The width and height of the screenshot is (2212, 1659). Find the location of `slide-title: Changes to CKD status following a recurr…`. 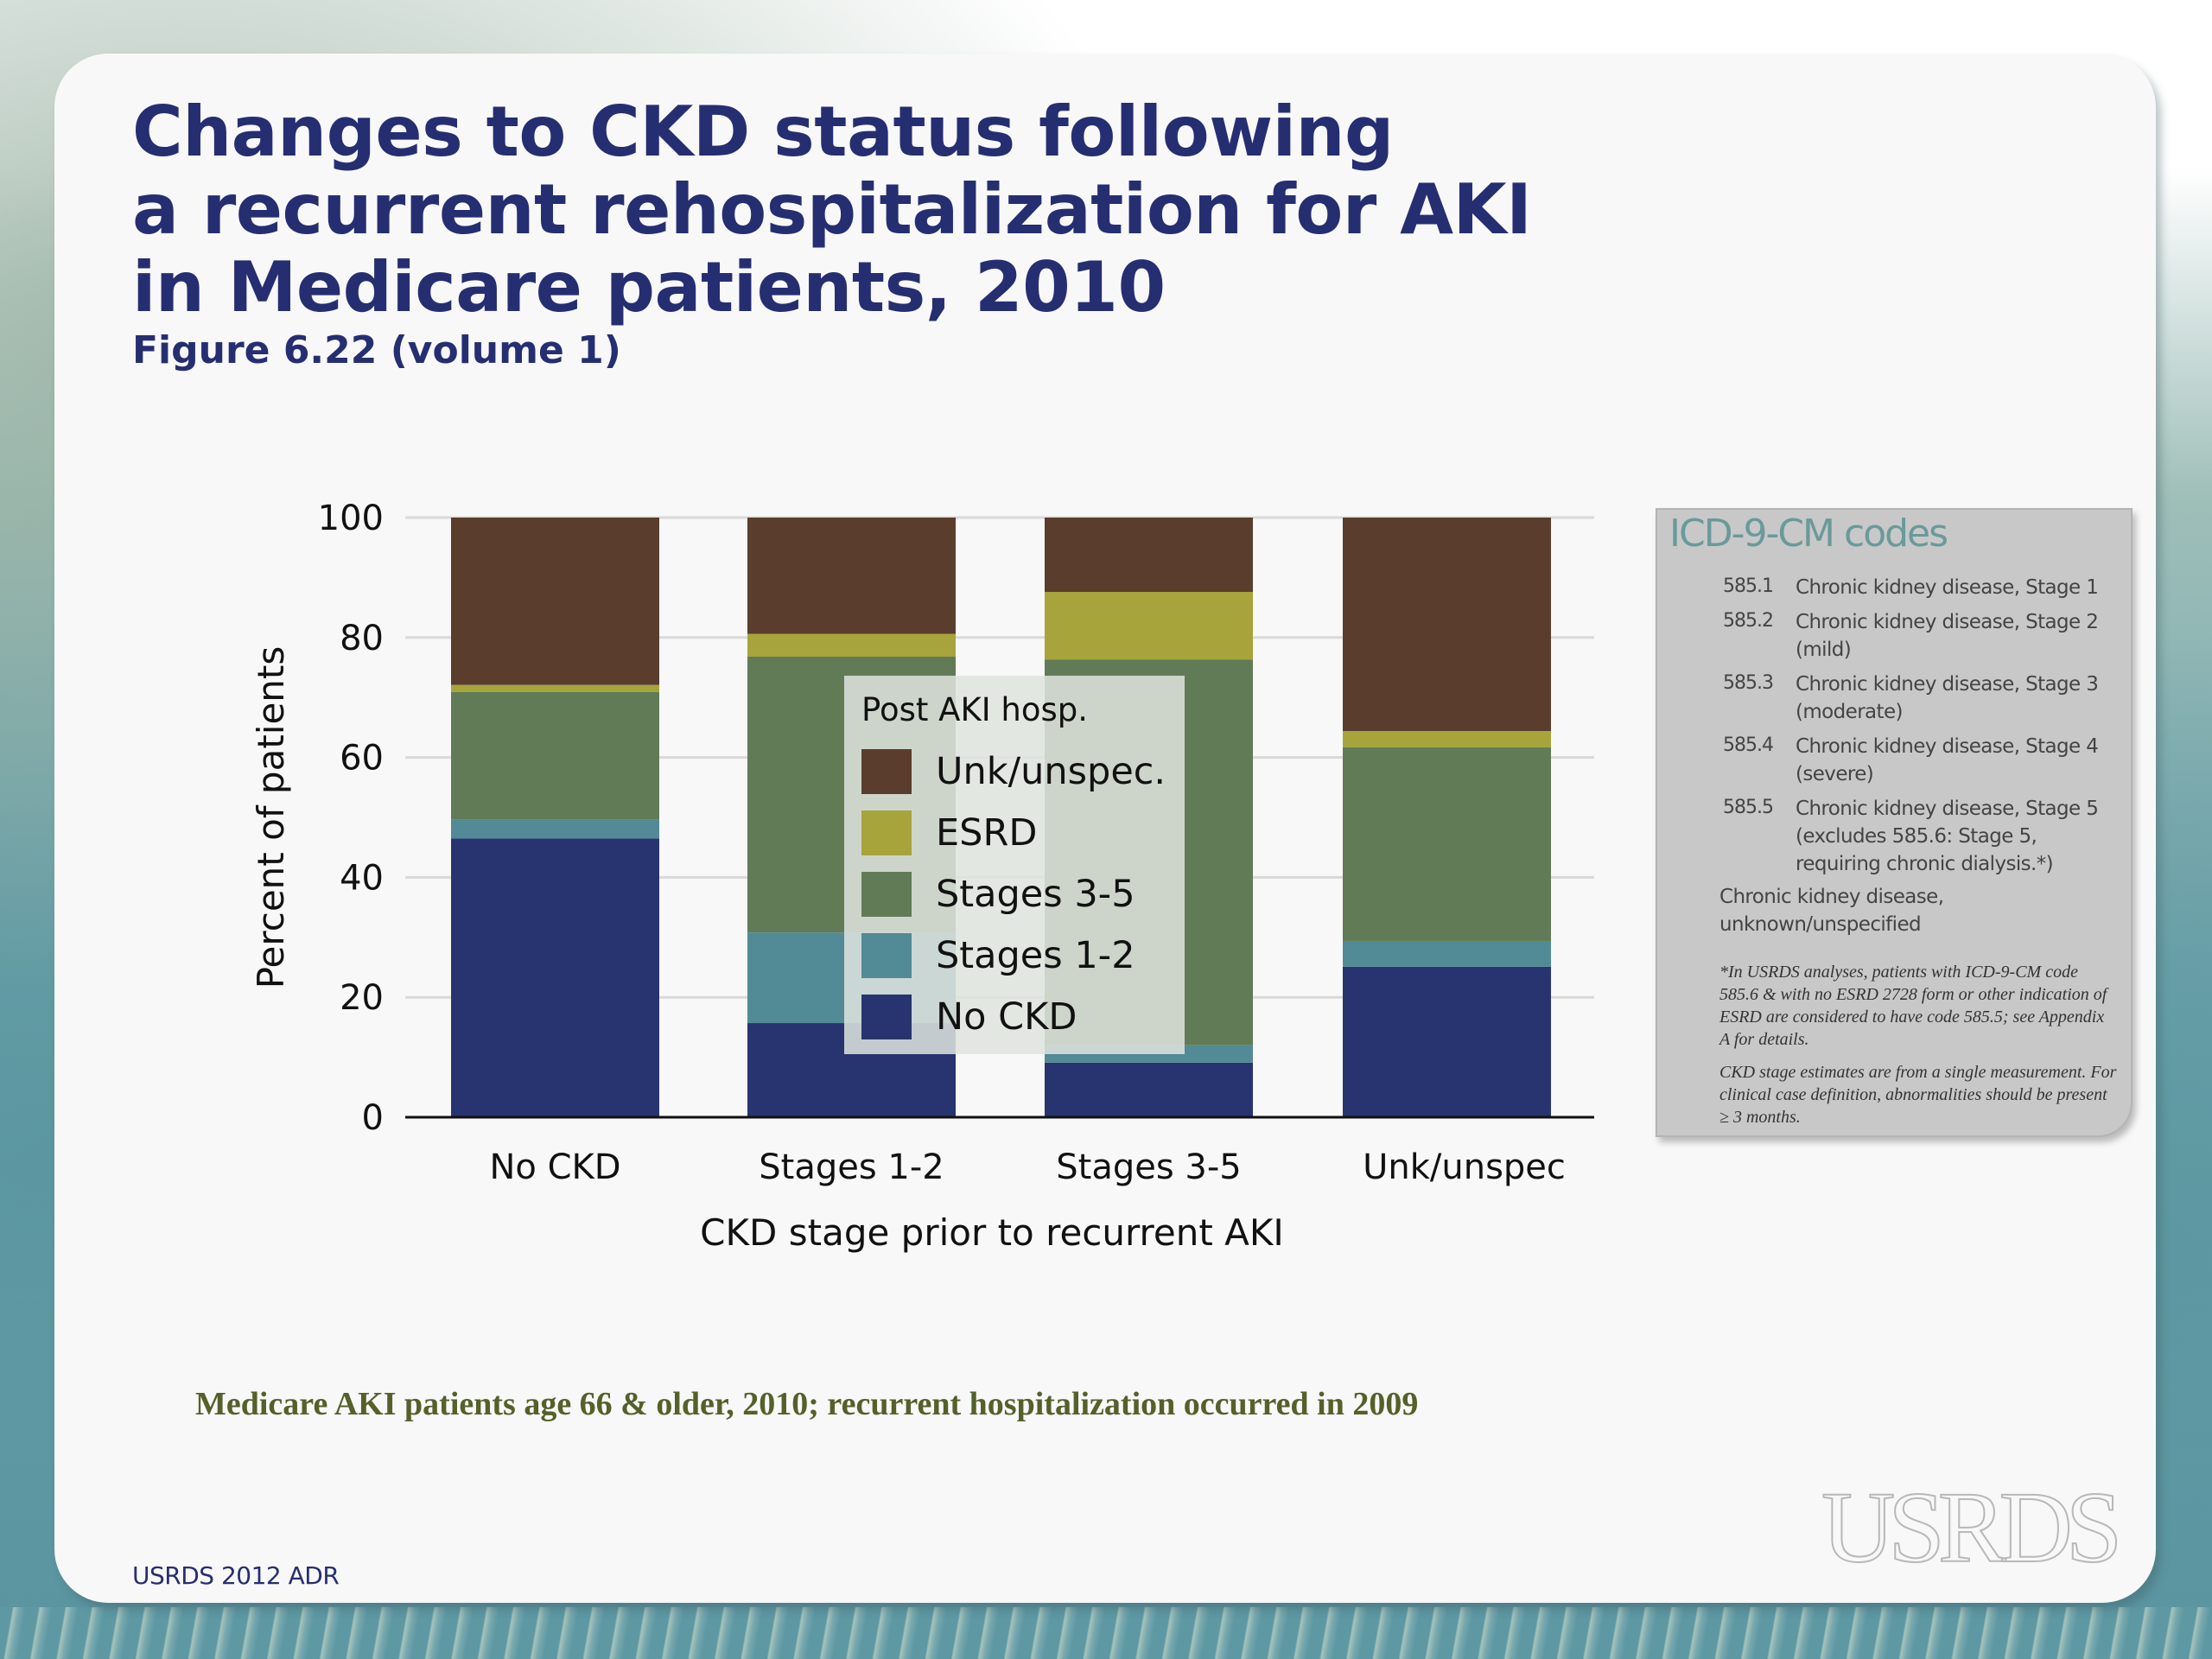

slide-title: Changes to CKD status following a recurr… is located at coordinates (832, 209).